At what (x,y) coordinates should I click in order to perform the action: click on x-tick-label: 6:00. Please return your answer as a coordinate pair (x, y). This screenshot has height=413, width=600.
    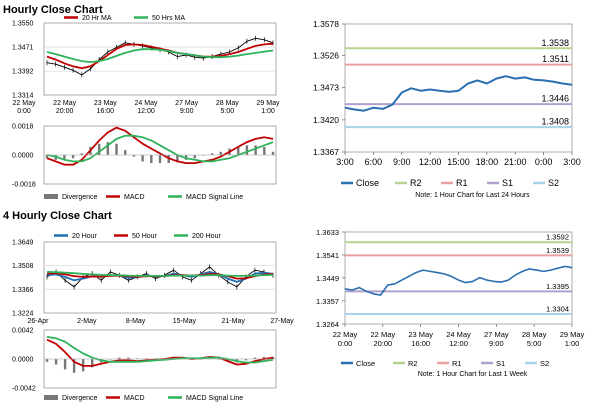
    Looking at the image, I should click on (374, 162).